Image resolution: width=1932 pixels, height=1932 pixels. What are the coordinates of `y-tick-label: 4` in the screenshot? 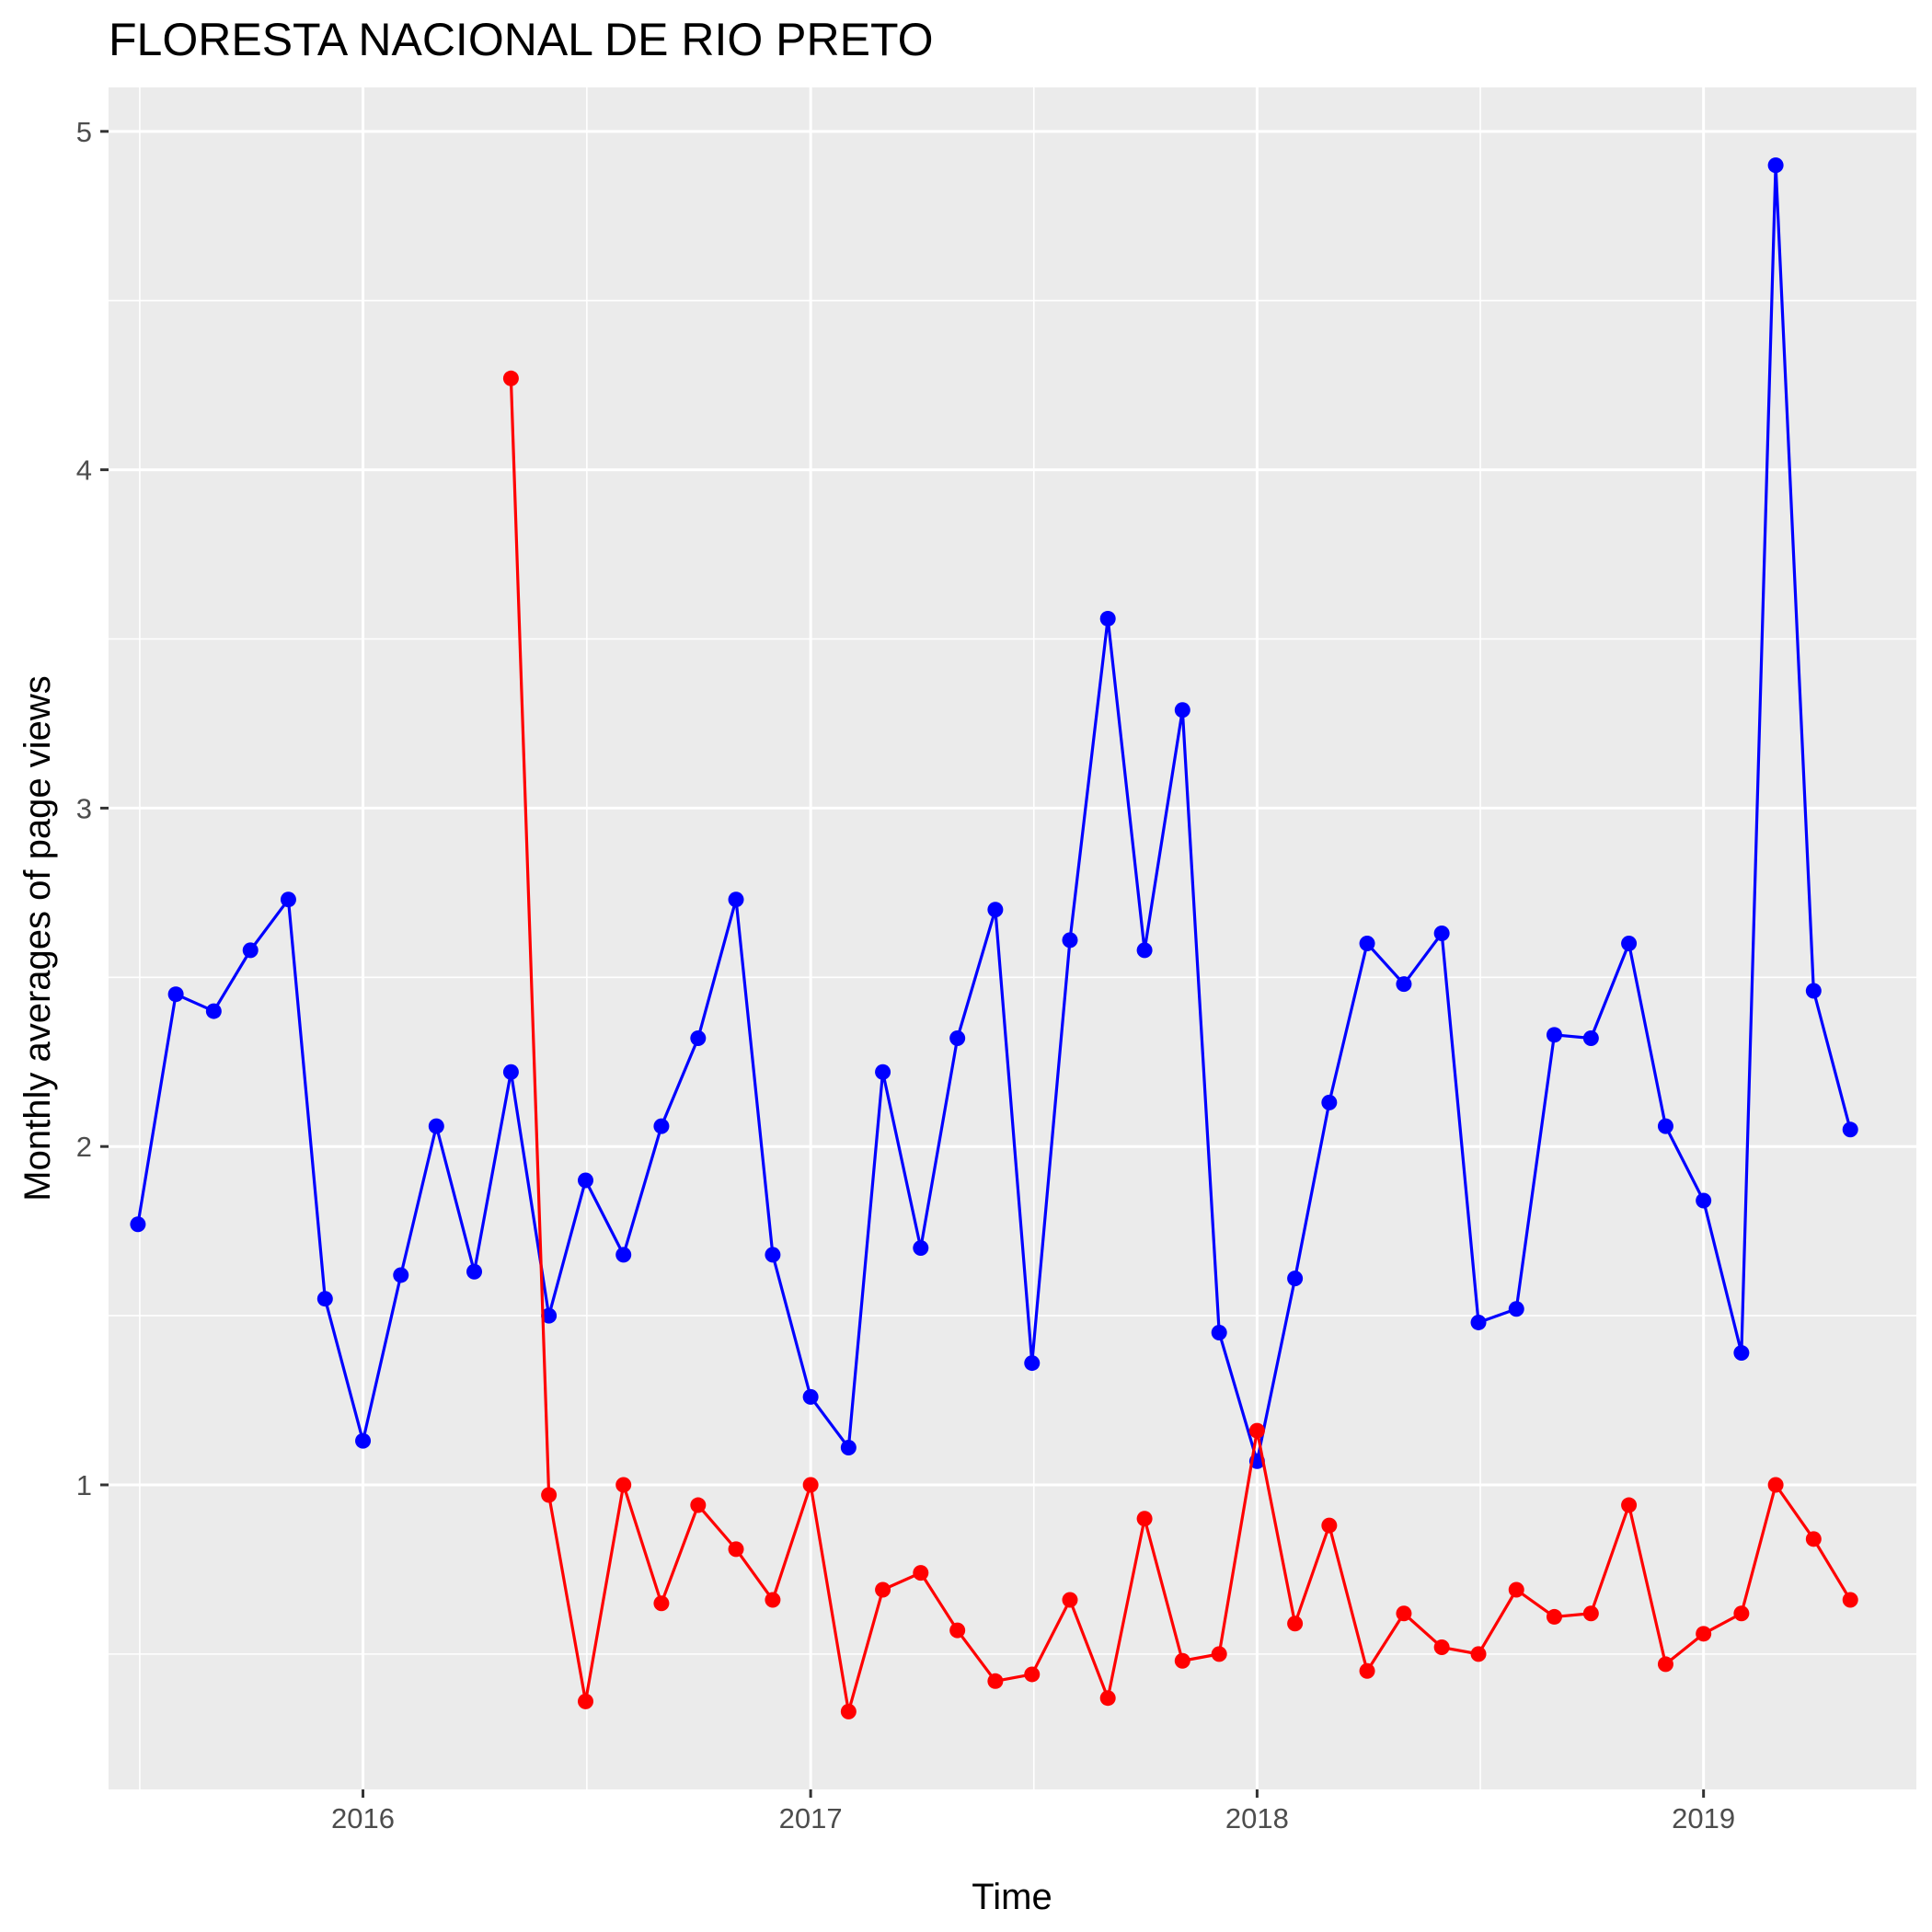 It's located at (84, 470).